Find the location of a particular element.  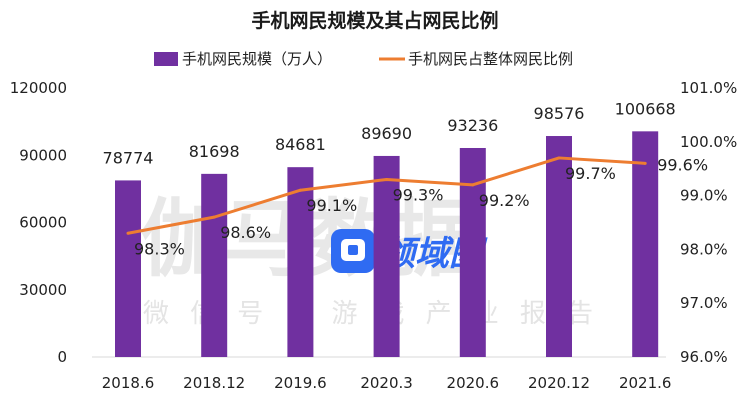

x-tick-label: 2018.12 is located at coordinates (214, 383).